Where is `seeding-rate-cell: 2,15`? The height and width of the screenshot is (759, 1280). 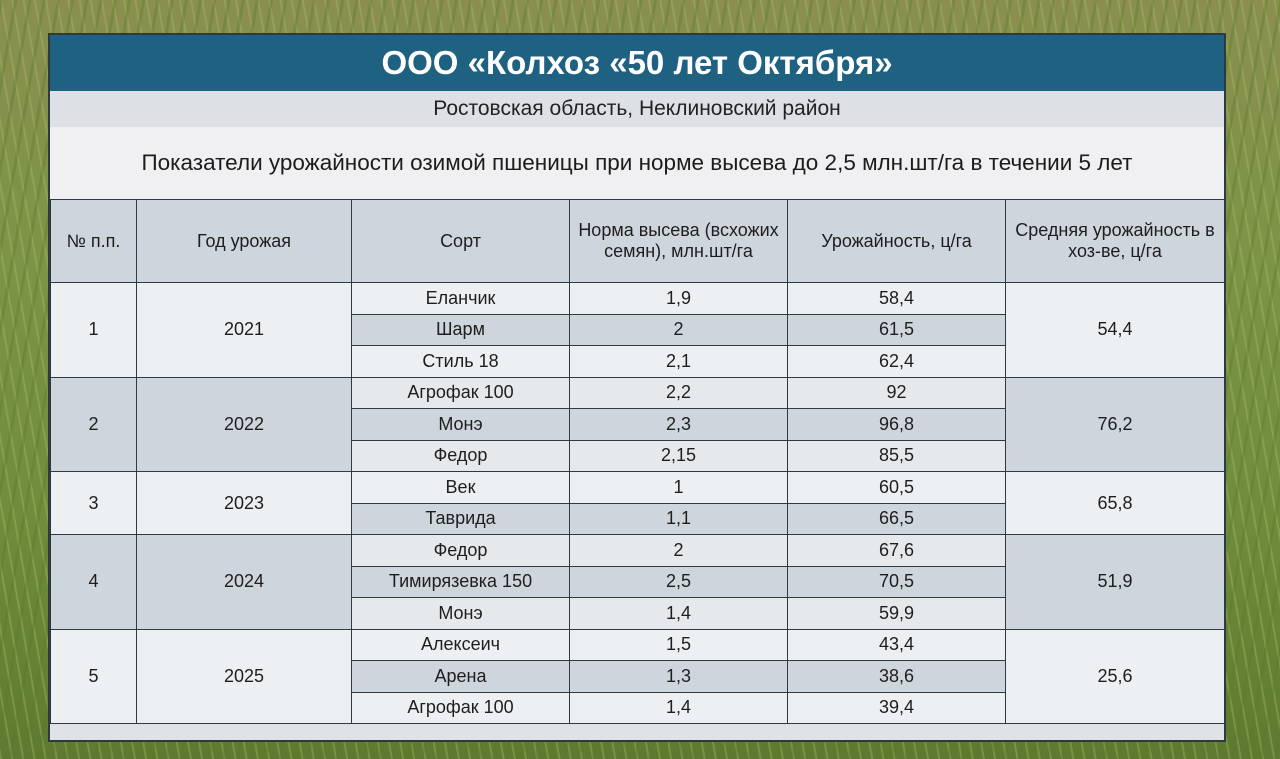 seeding-rate-cell: 2,15 is located at coordinates (678, 455).